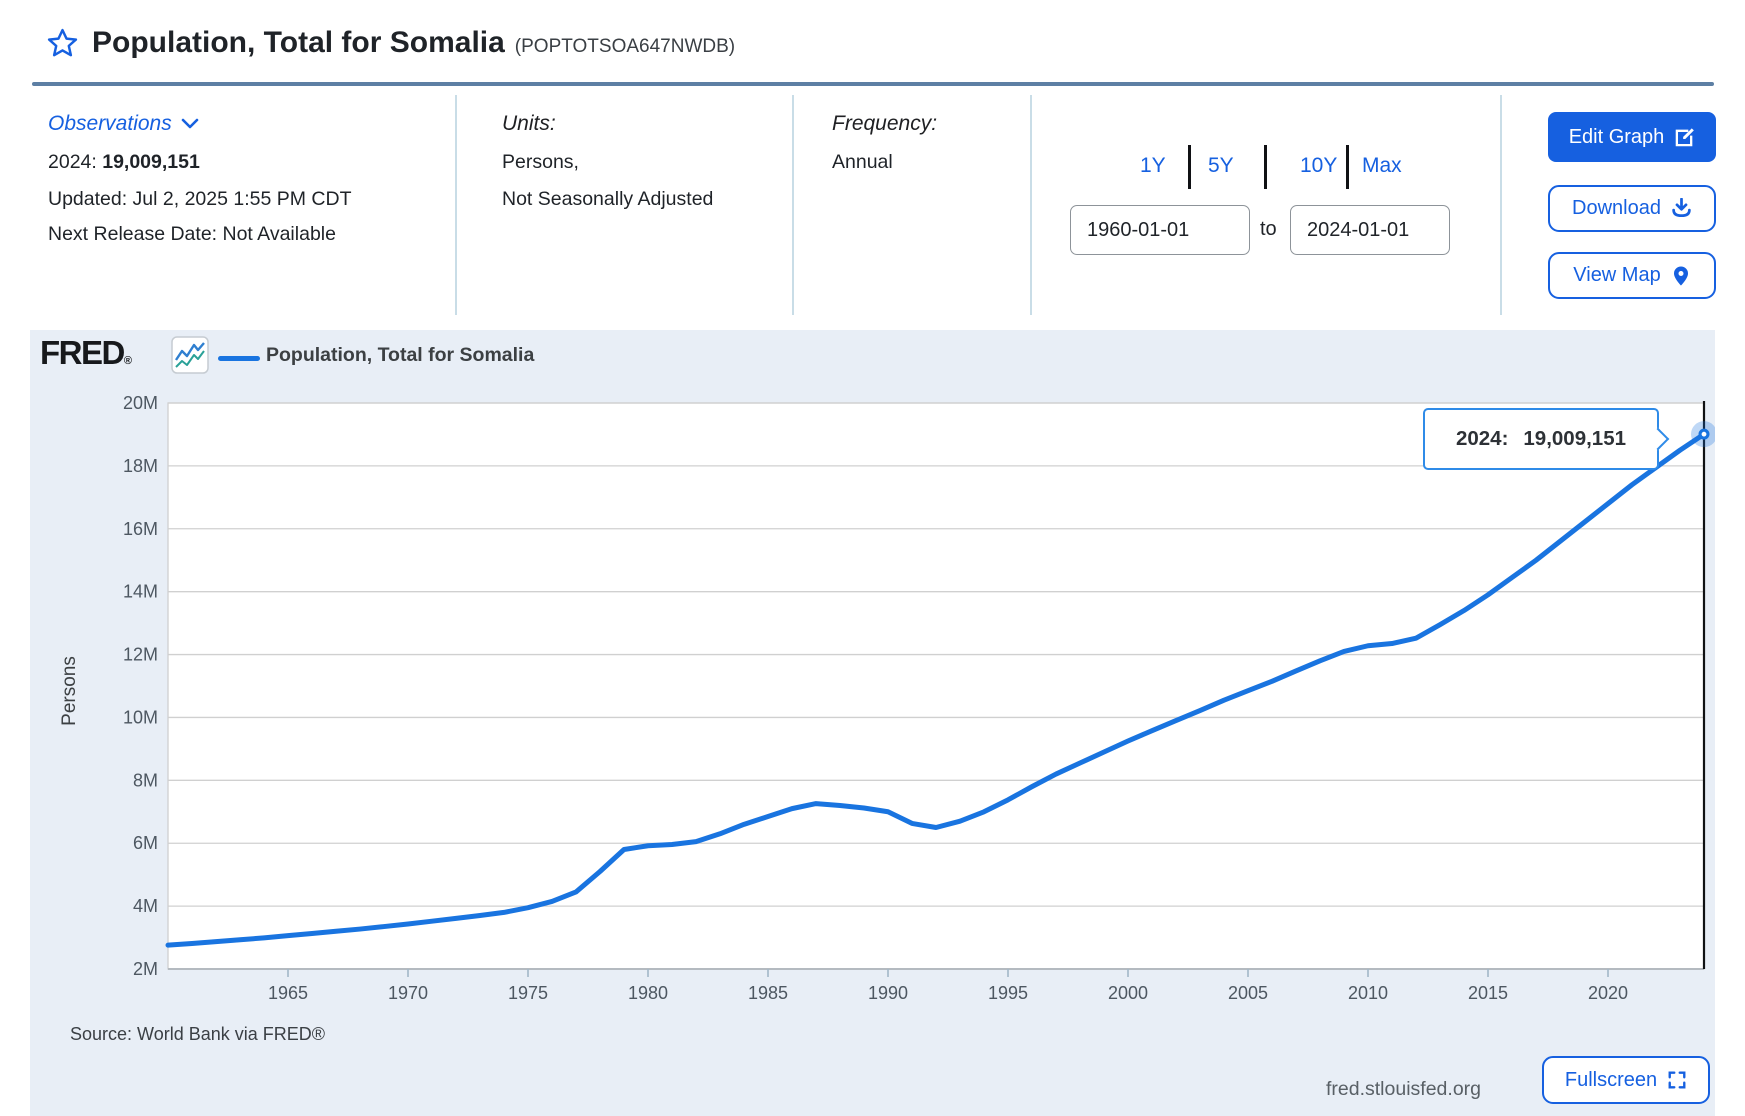 The width and height of the screenshot is (1745, 1116). Describe the element at coordinates (400, 355) in the screenshot. I see `legend-label: Population, Total for Somalia` at that location.